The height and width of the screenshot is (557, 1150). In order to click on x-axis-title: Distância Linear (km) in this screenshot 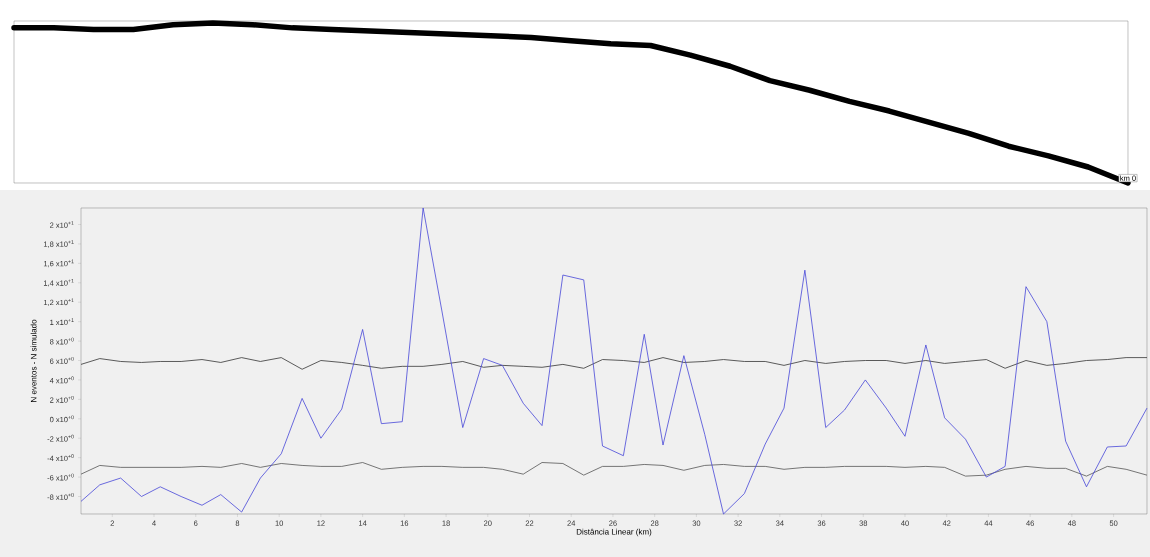, I will do `click(614, 532)`.